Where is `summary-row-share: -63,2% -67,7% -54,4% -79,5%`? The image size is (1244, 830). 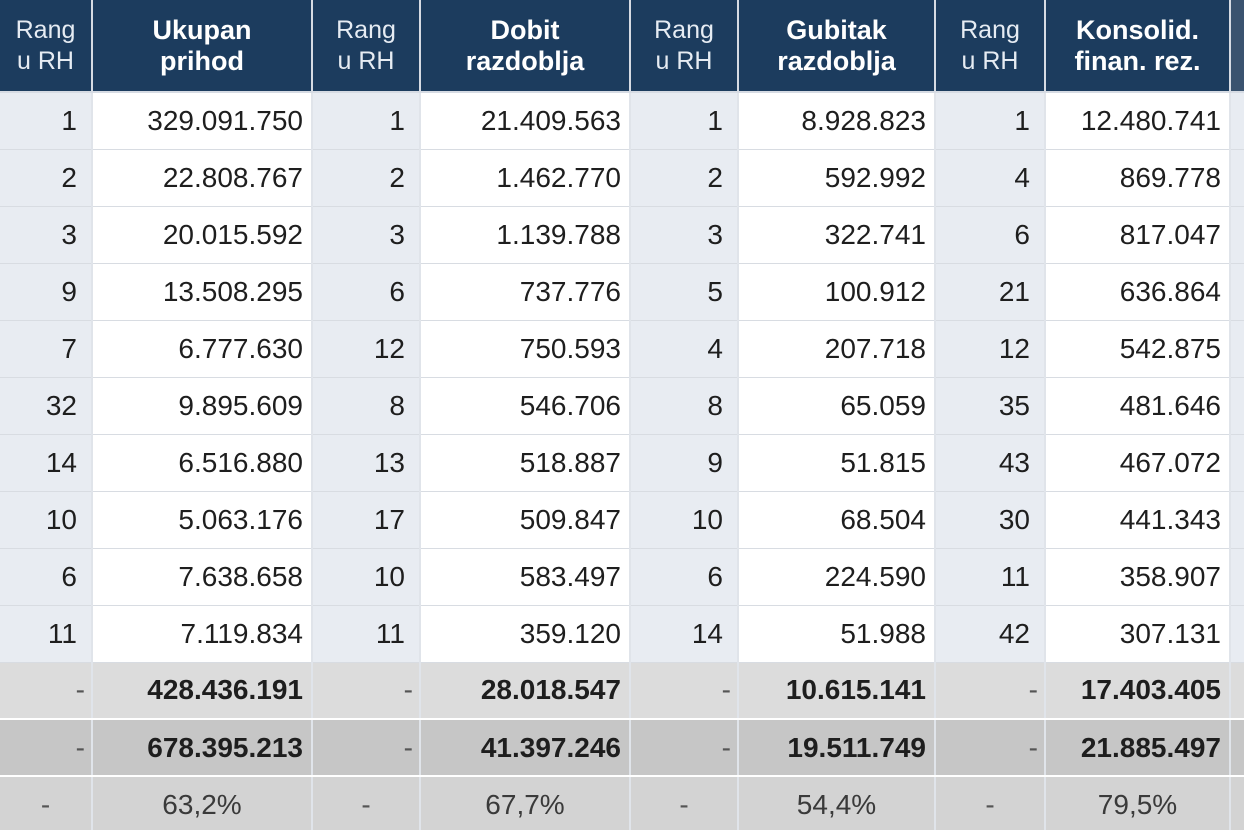
summary-row-share: -63,2% -67,7% -54,4% -79,5% is located at coordinates (622, 803).